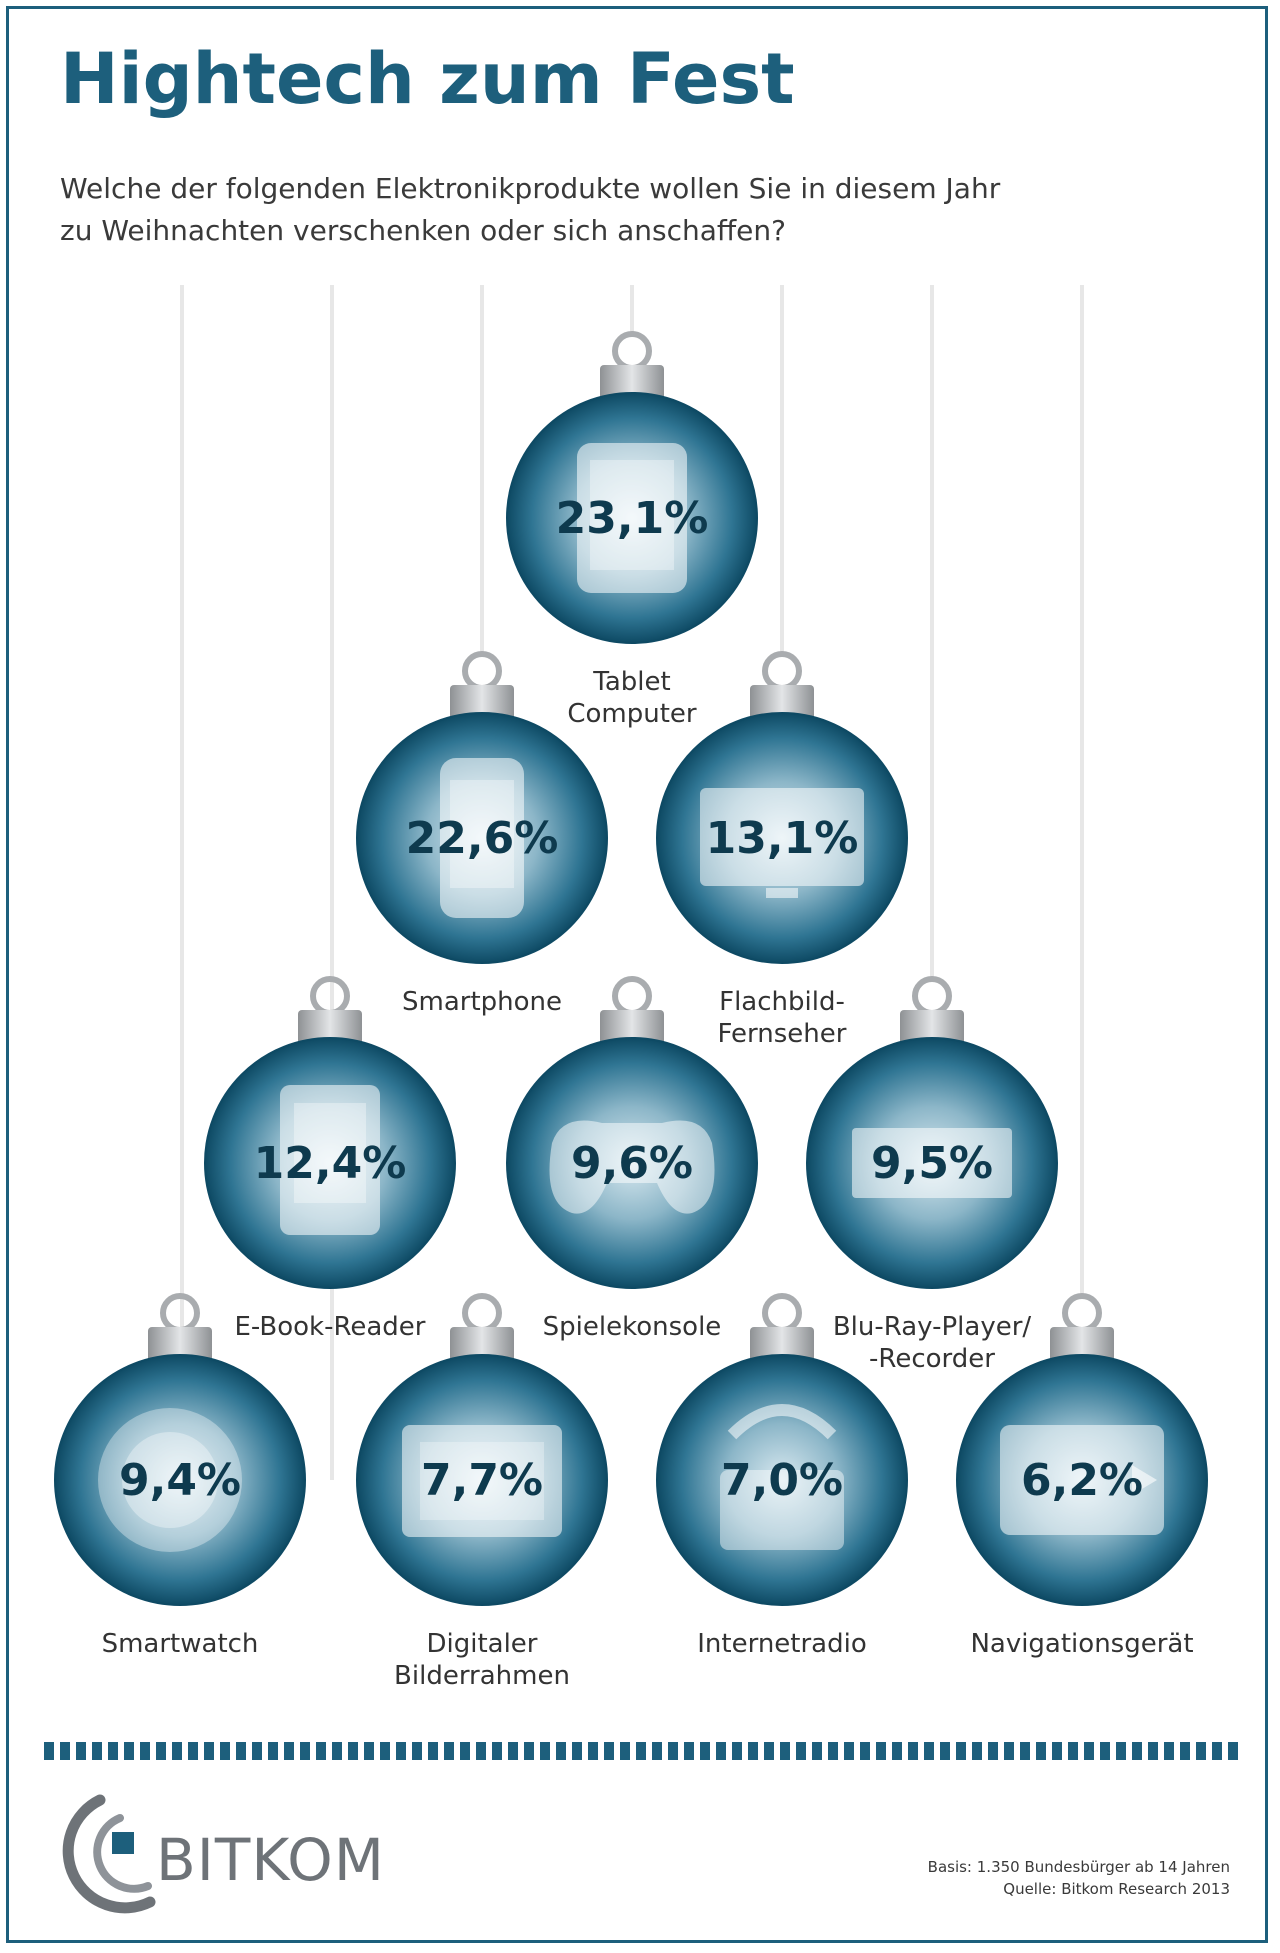 Image resolution: width=1280 pixels, height=1953 pixels. Describe the element at coordinates (932, 1359) in the screenshot. I see `category-label: -Recorder` at that location.